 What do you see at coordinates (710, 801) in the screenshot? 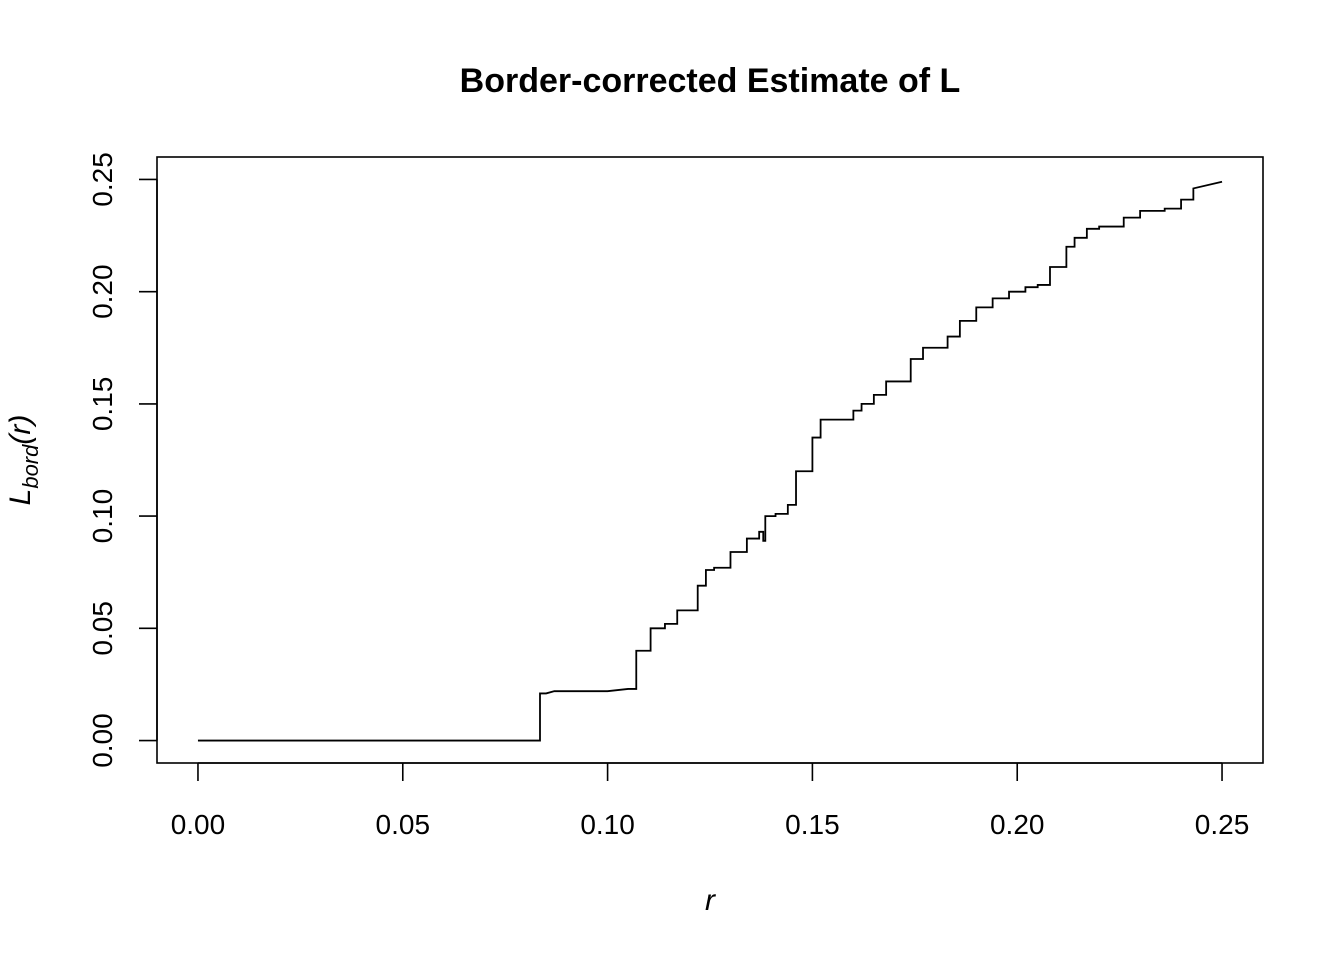
I see `x-axis: 0.00 0.05 0.10 0.15 0.20 0.25` at bounding box center [710, 801].